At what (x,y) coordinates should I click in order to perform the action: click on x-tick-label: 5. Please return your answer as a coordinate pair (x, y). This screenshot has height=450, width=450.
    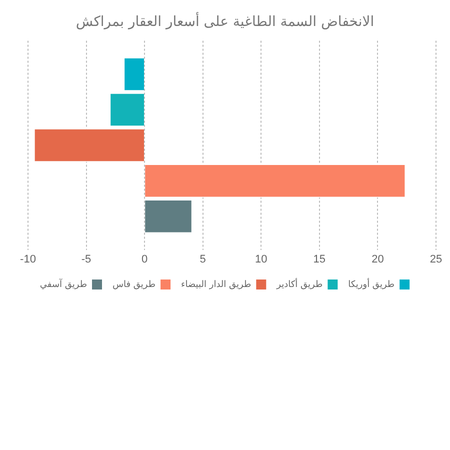
    Looking at the image, I should click on (203, 259).